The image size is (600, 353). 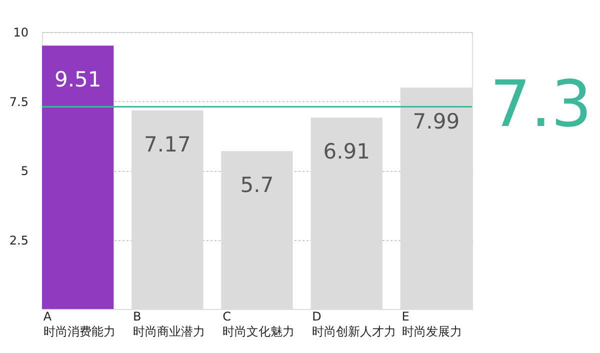 What do you see at coordinates (78, 177) in the screenshot?
I see `bar` at bounding box center [78, 177].